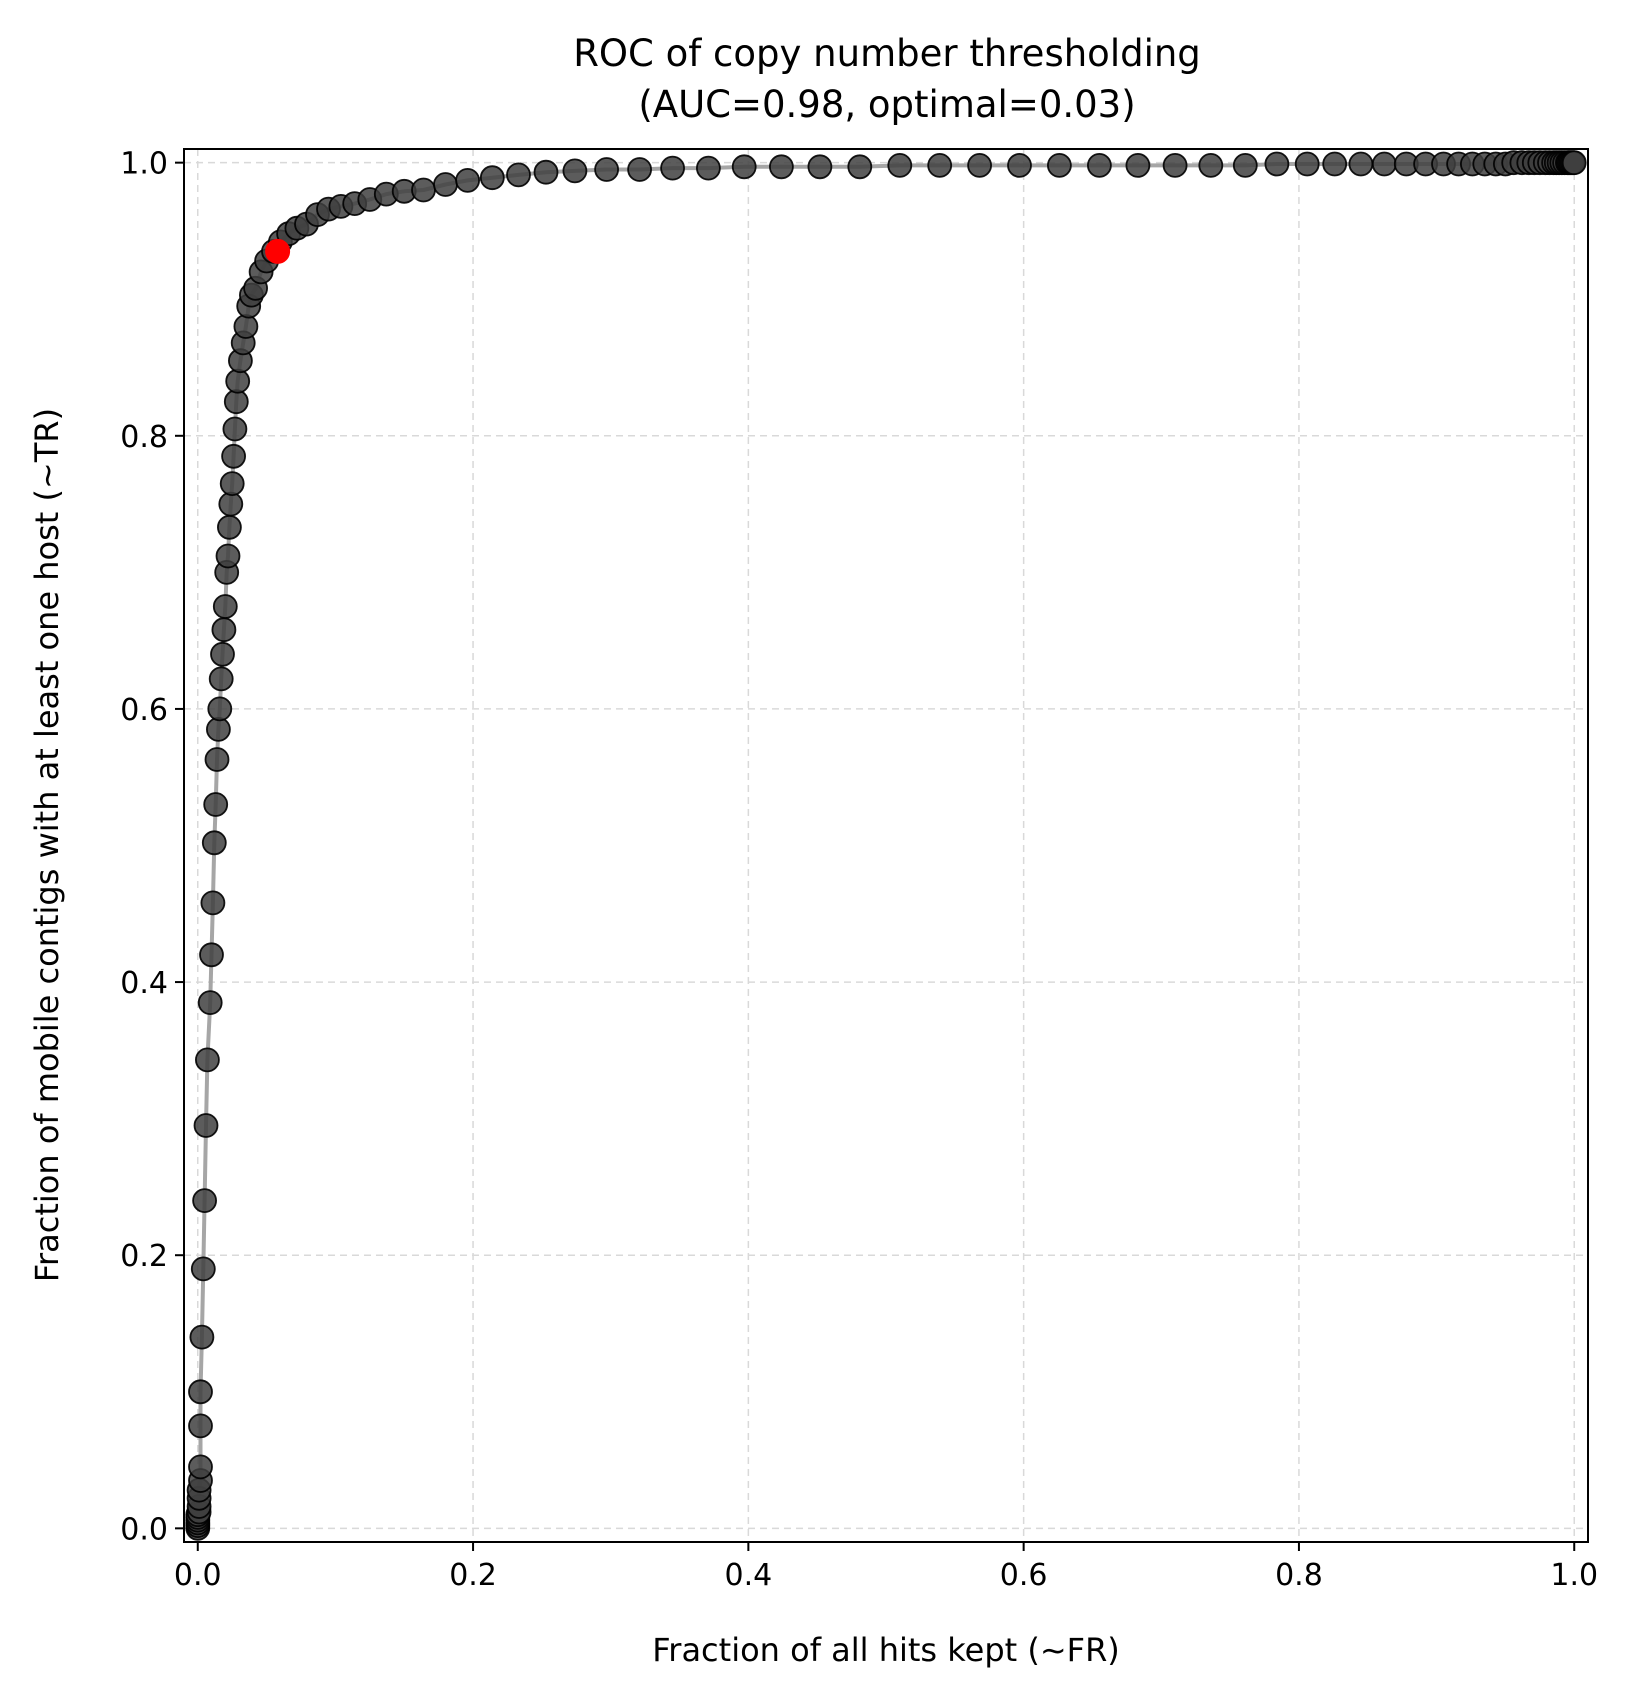  What do you see at coordinates (1299, 1575) in the screenshot?
I see `x-tick-label: 0.8` at bounding box center [1299, 1575].